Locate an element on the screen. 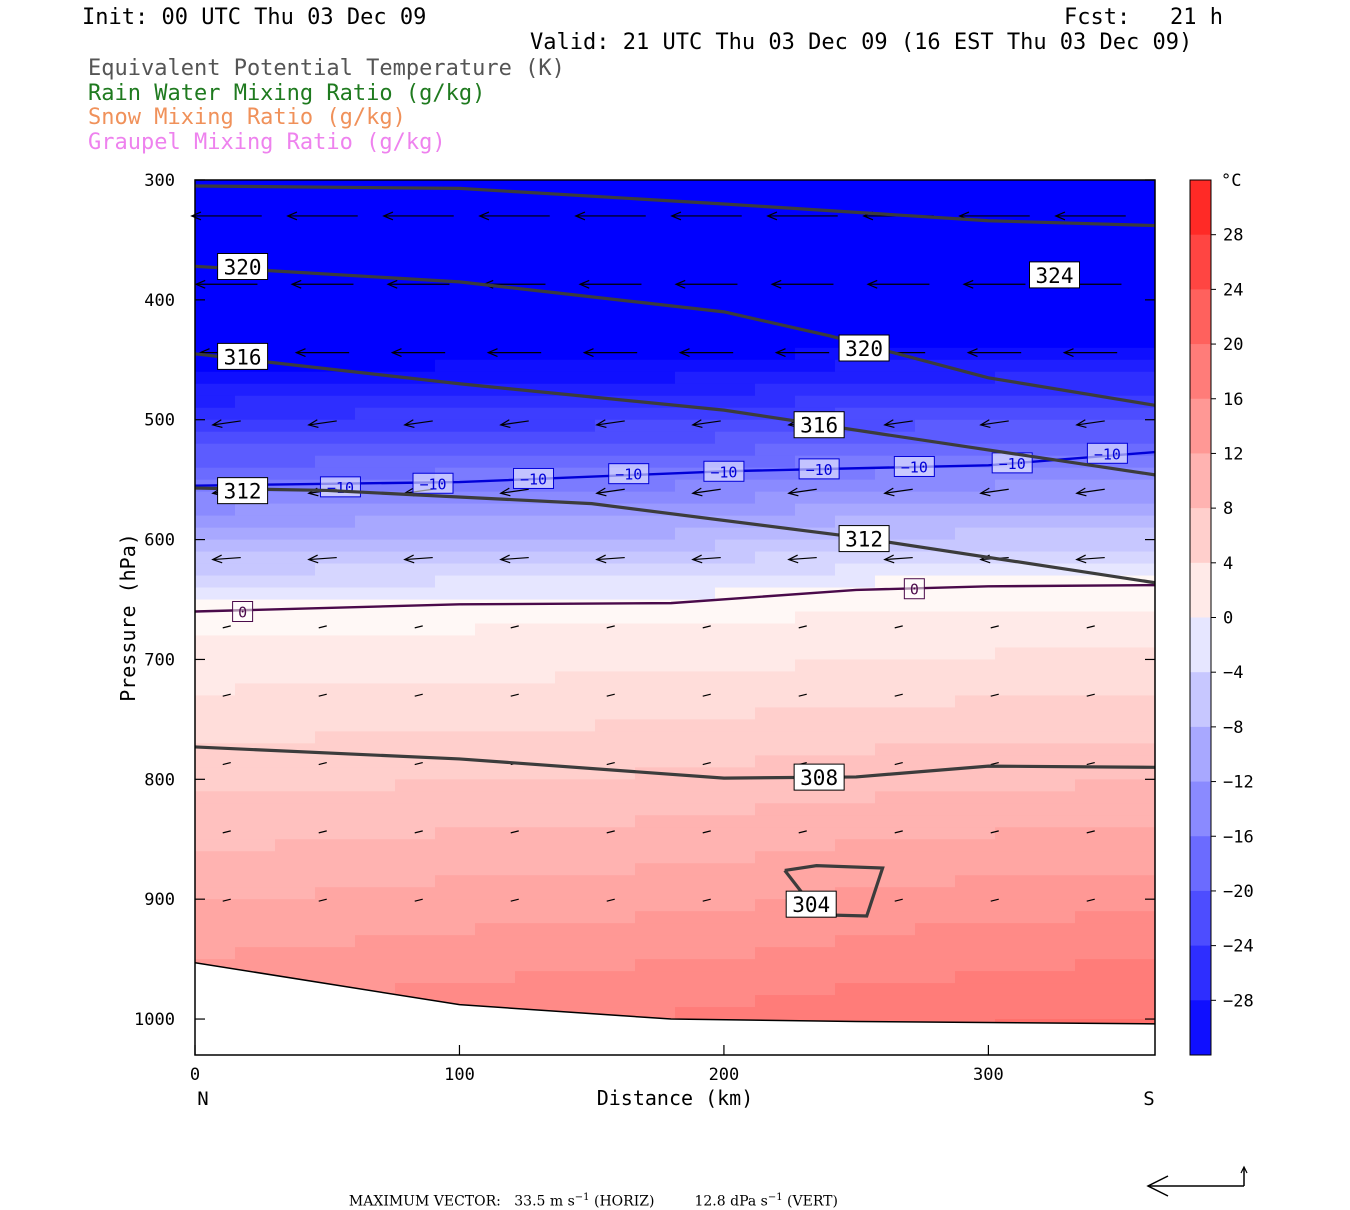  colorbar-segment is located at coordinates (1200, 536).